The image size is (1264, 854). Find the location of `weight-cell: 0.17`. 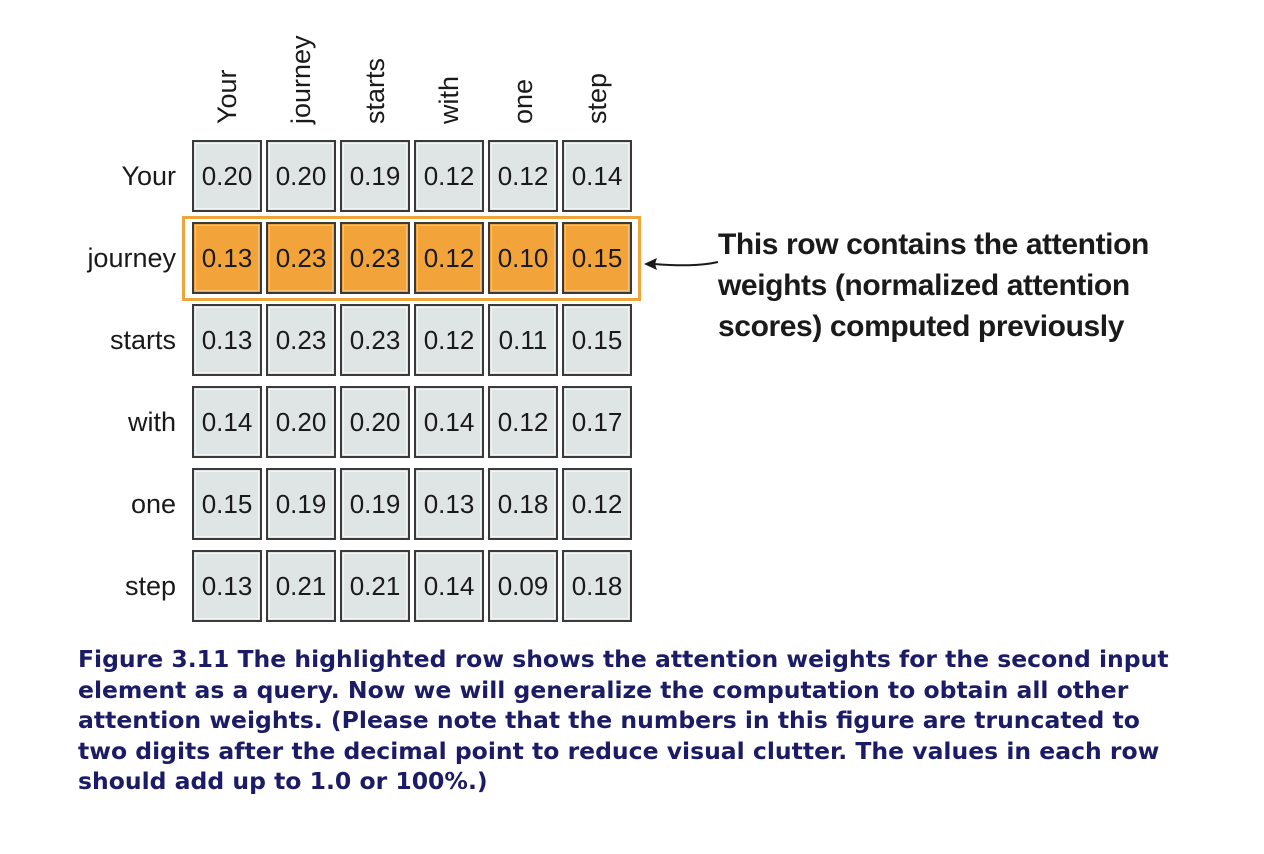

weight-cell: 0.17 is located at coordinates (597, 422).